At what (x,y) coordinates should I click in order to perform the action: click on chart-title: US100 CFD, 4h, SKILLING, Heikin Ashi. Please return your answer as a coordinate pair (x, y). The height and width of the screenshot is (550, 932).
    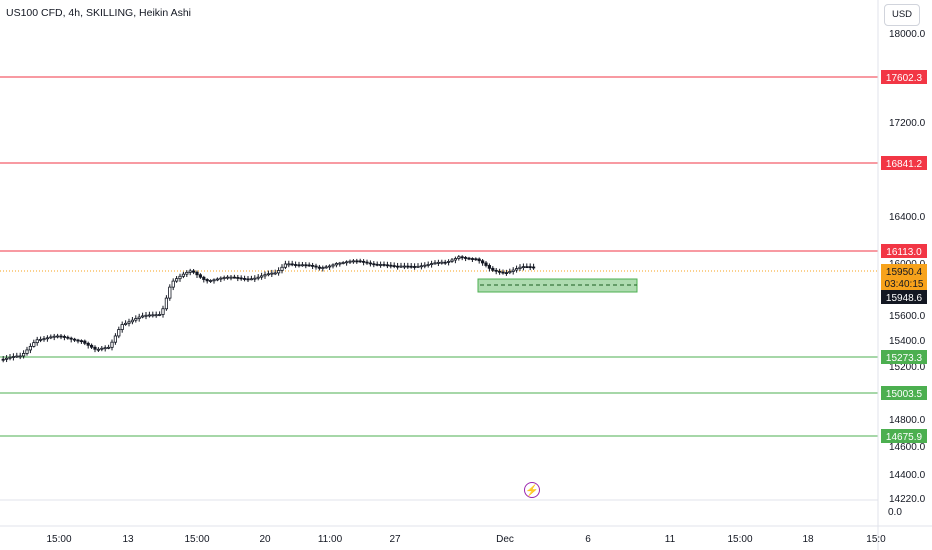
    Looking at the image, I should click on (98, 13).